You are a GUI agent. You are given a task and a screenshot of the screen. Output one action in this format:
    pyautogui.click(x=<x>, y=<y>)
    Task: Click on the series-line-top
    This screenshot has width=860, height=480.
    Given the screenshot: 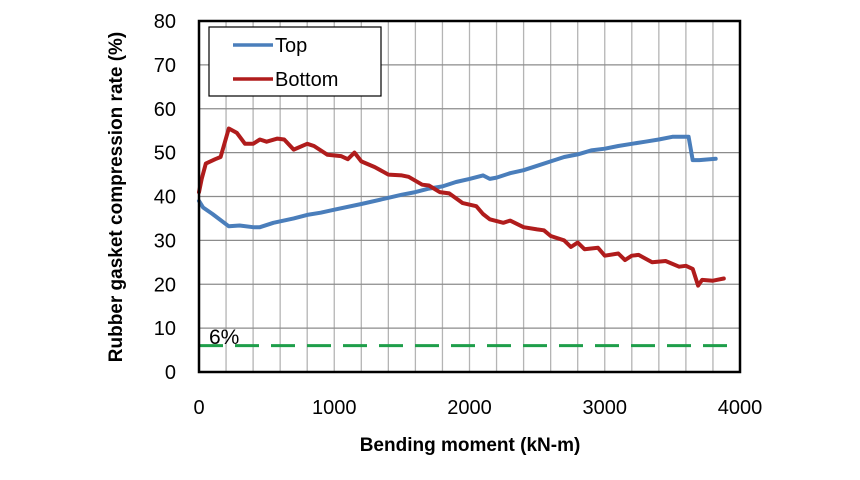 What is the action you would take?
    pyautogui.click(x=457, y=182)
    